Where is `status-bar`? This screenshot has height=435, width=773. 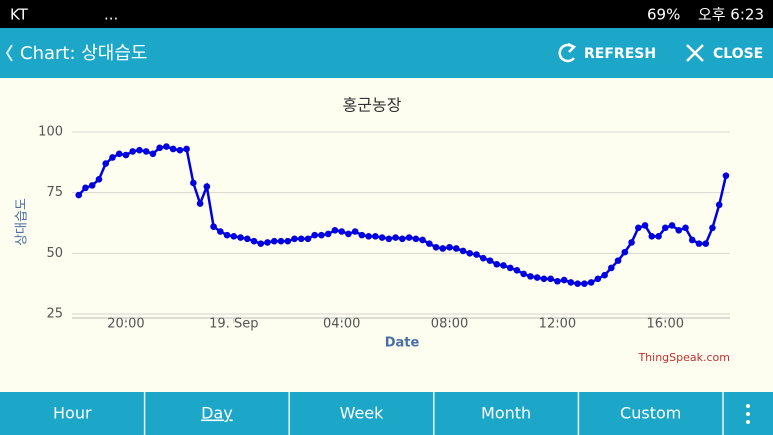 status-bar is located at coordinates (386, 14).